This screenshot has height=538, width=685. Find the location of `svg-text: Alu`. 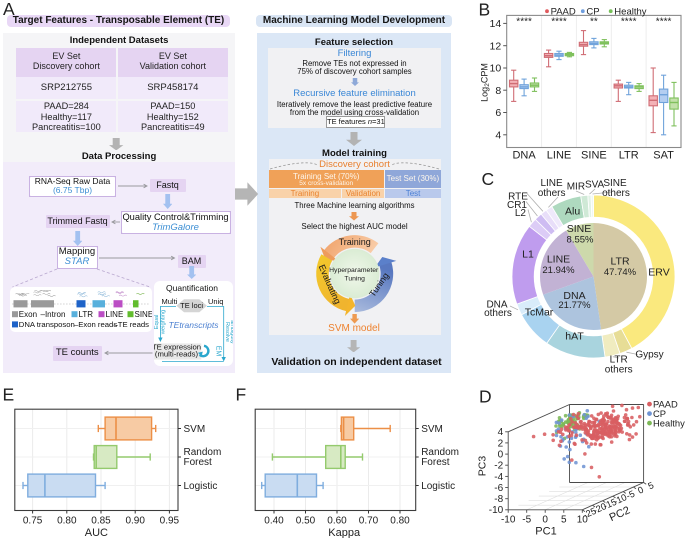

svg-text: Alu is located at coordinates (572, 212).